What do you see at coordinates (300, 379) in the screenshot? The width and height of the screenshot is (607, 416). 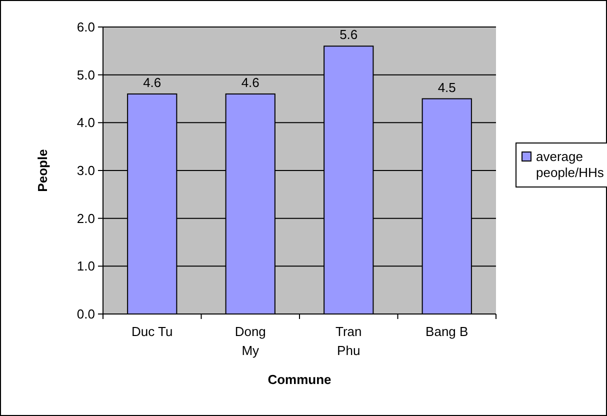 I see `x-axis-title: Commune` at bounding box center [300, 379].